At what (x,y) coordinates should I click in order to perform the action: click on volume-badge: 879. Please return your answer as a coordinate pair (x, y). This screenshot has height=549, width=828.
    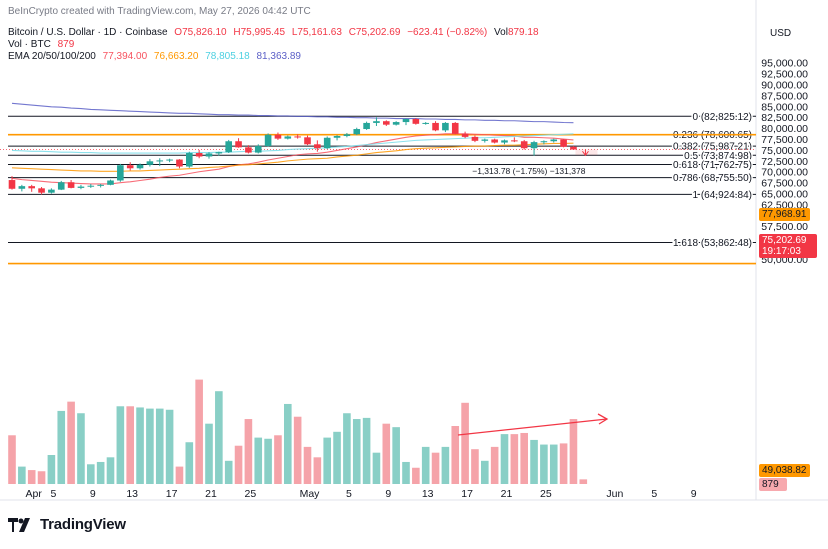
    Looking at the image, I should click on (773, 484).